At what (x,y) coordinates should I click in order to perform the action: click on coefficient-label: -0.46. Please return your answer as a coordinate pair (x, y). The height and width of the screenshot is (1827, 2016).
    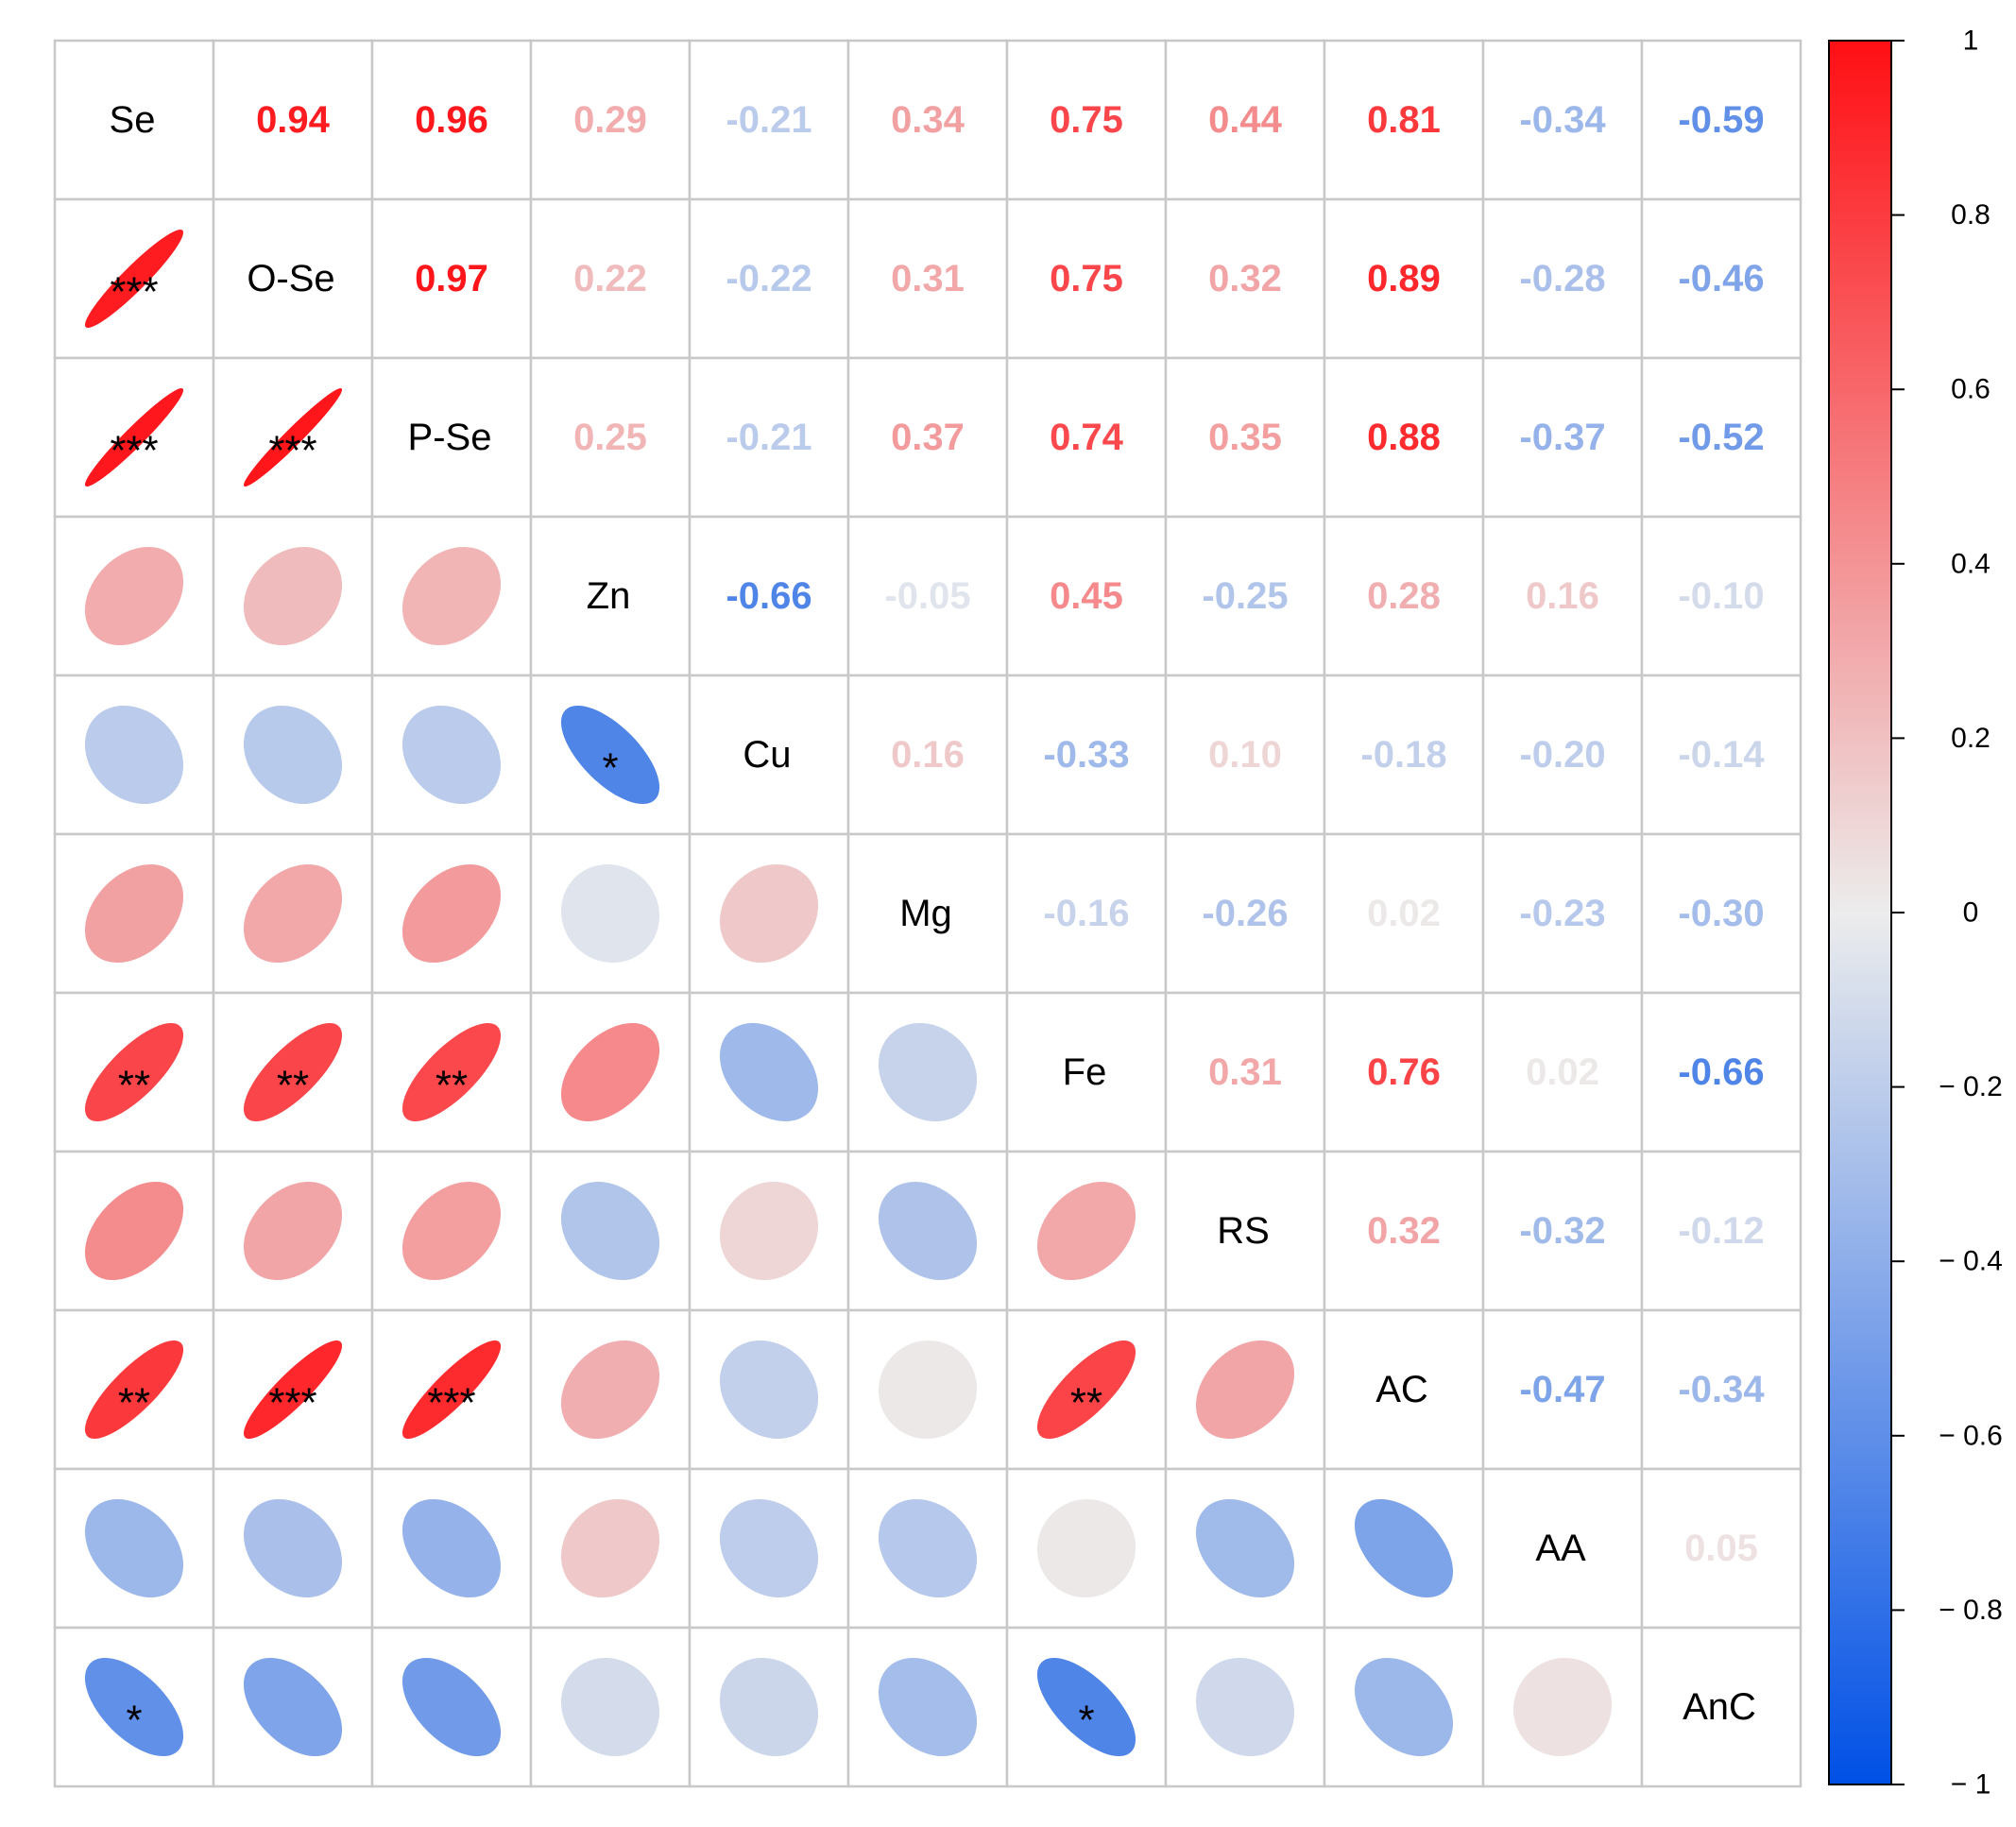
    Looking at the image, I should click on (1721, 278).